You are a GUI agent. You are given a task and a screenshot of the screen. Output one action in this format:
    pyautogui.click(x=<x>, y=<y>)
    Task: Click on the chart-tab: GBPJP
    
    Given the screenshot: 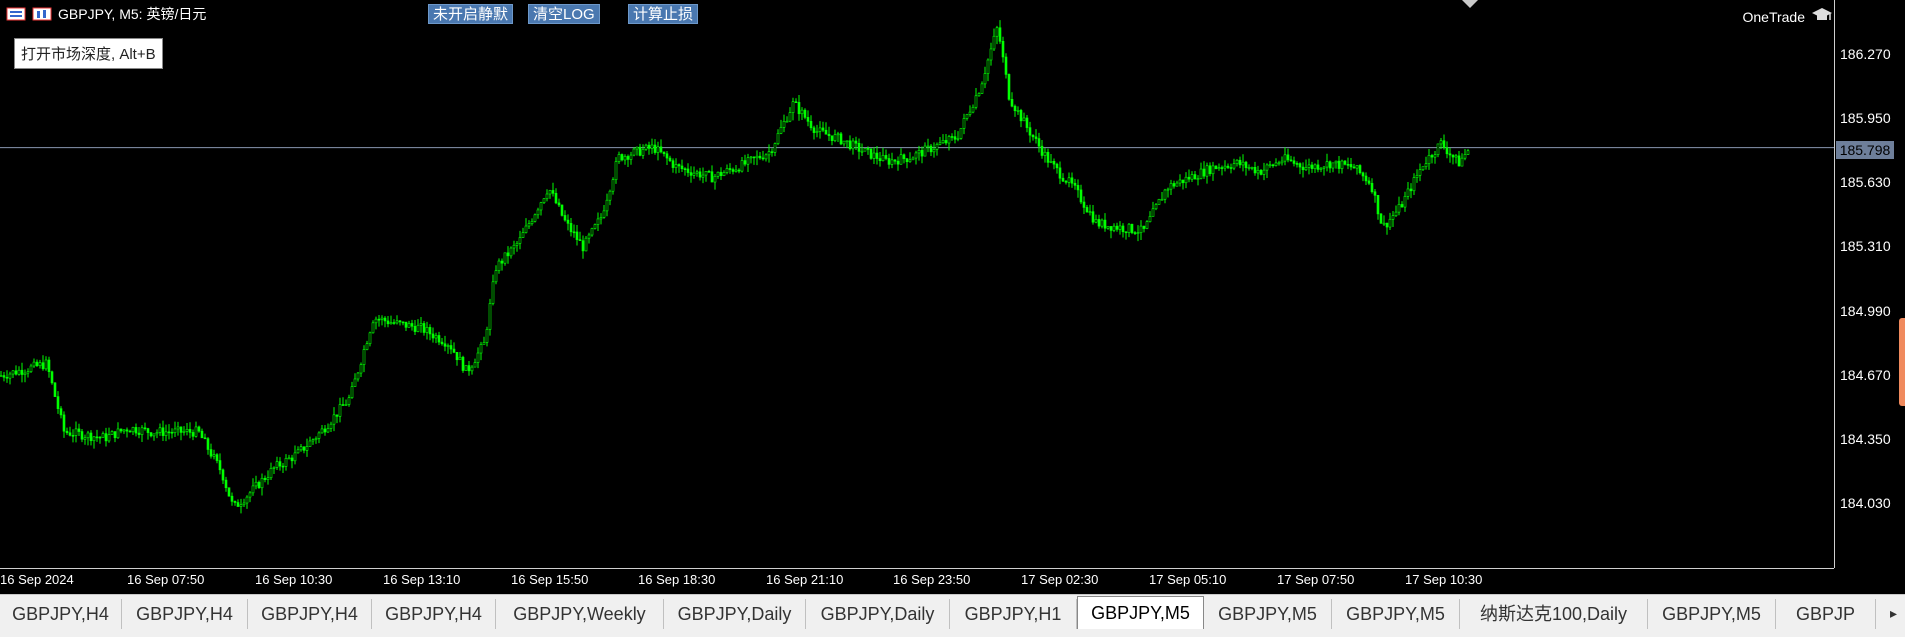 What is the action you would take?
    pyautogui.click(x=1826, y=614)
    